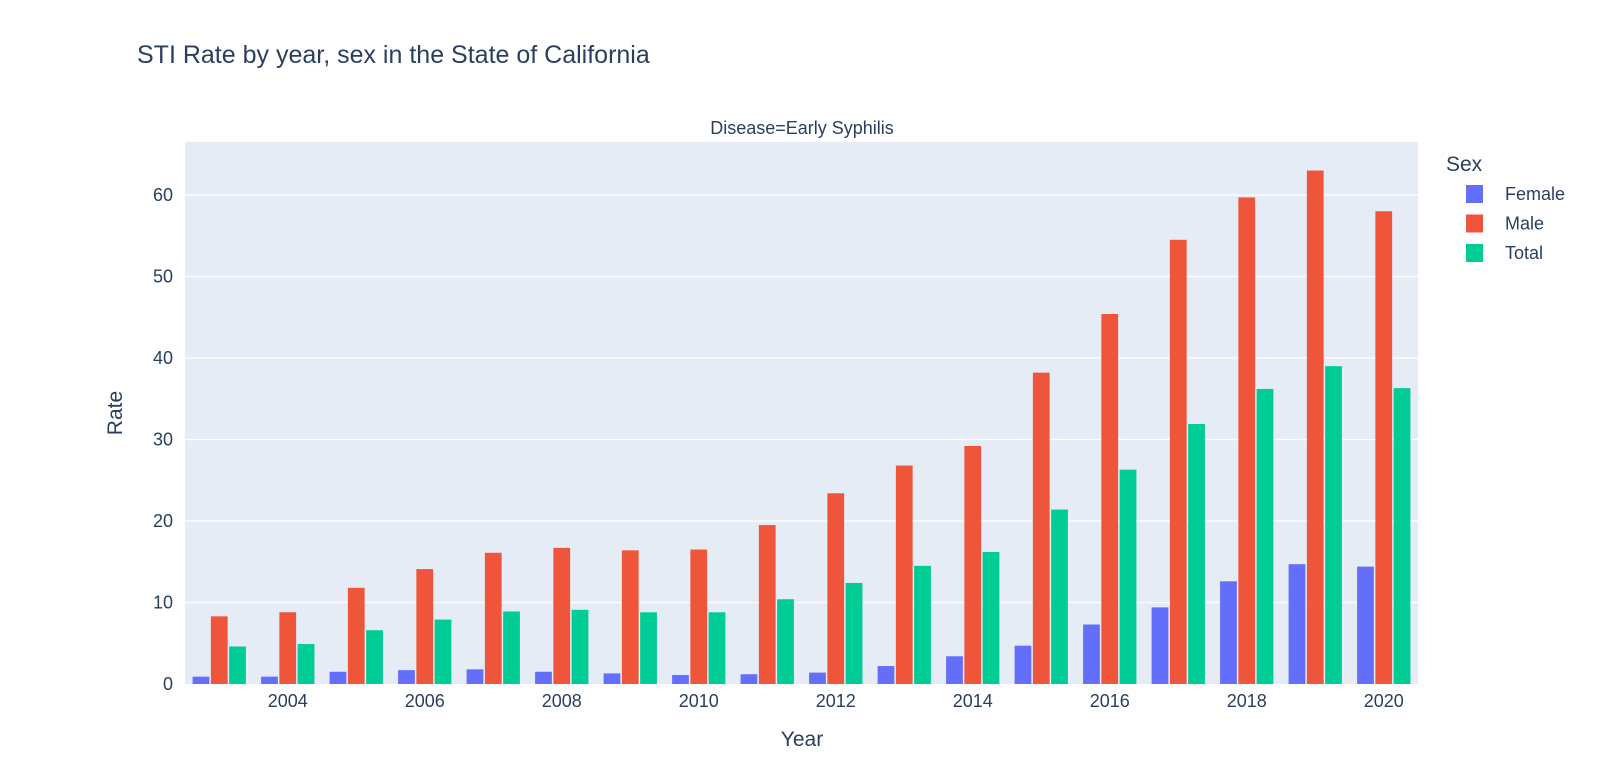 The image size is (1600, 773). What do you see at coordinates (1474, 253) in the screenshot?
I see `legend-swatch-total` at bounding box center [1474, 253].